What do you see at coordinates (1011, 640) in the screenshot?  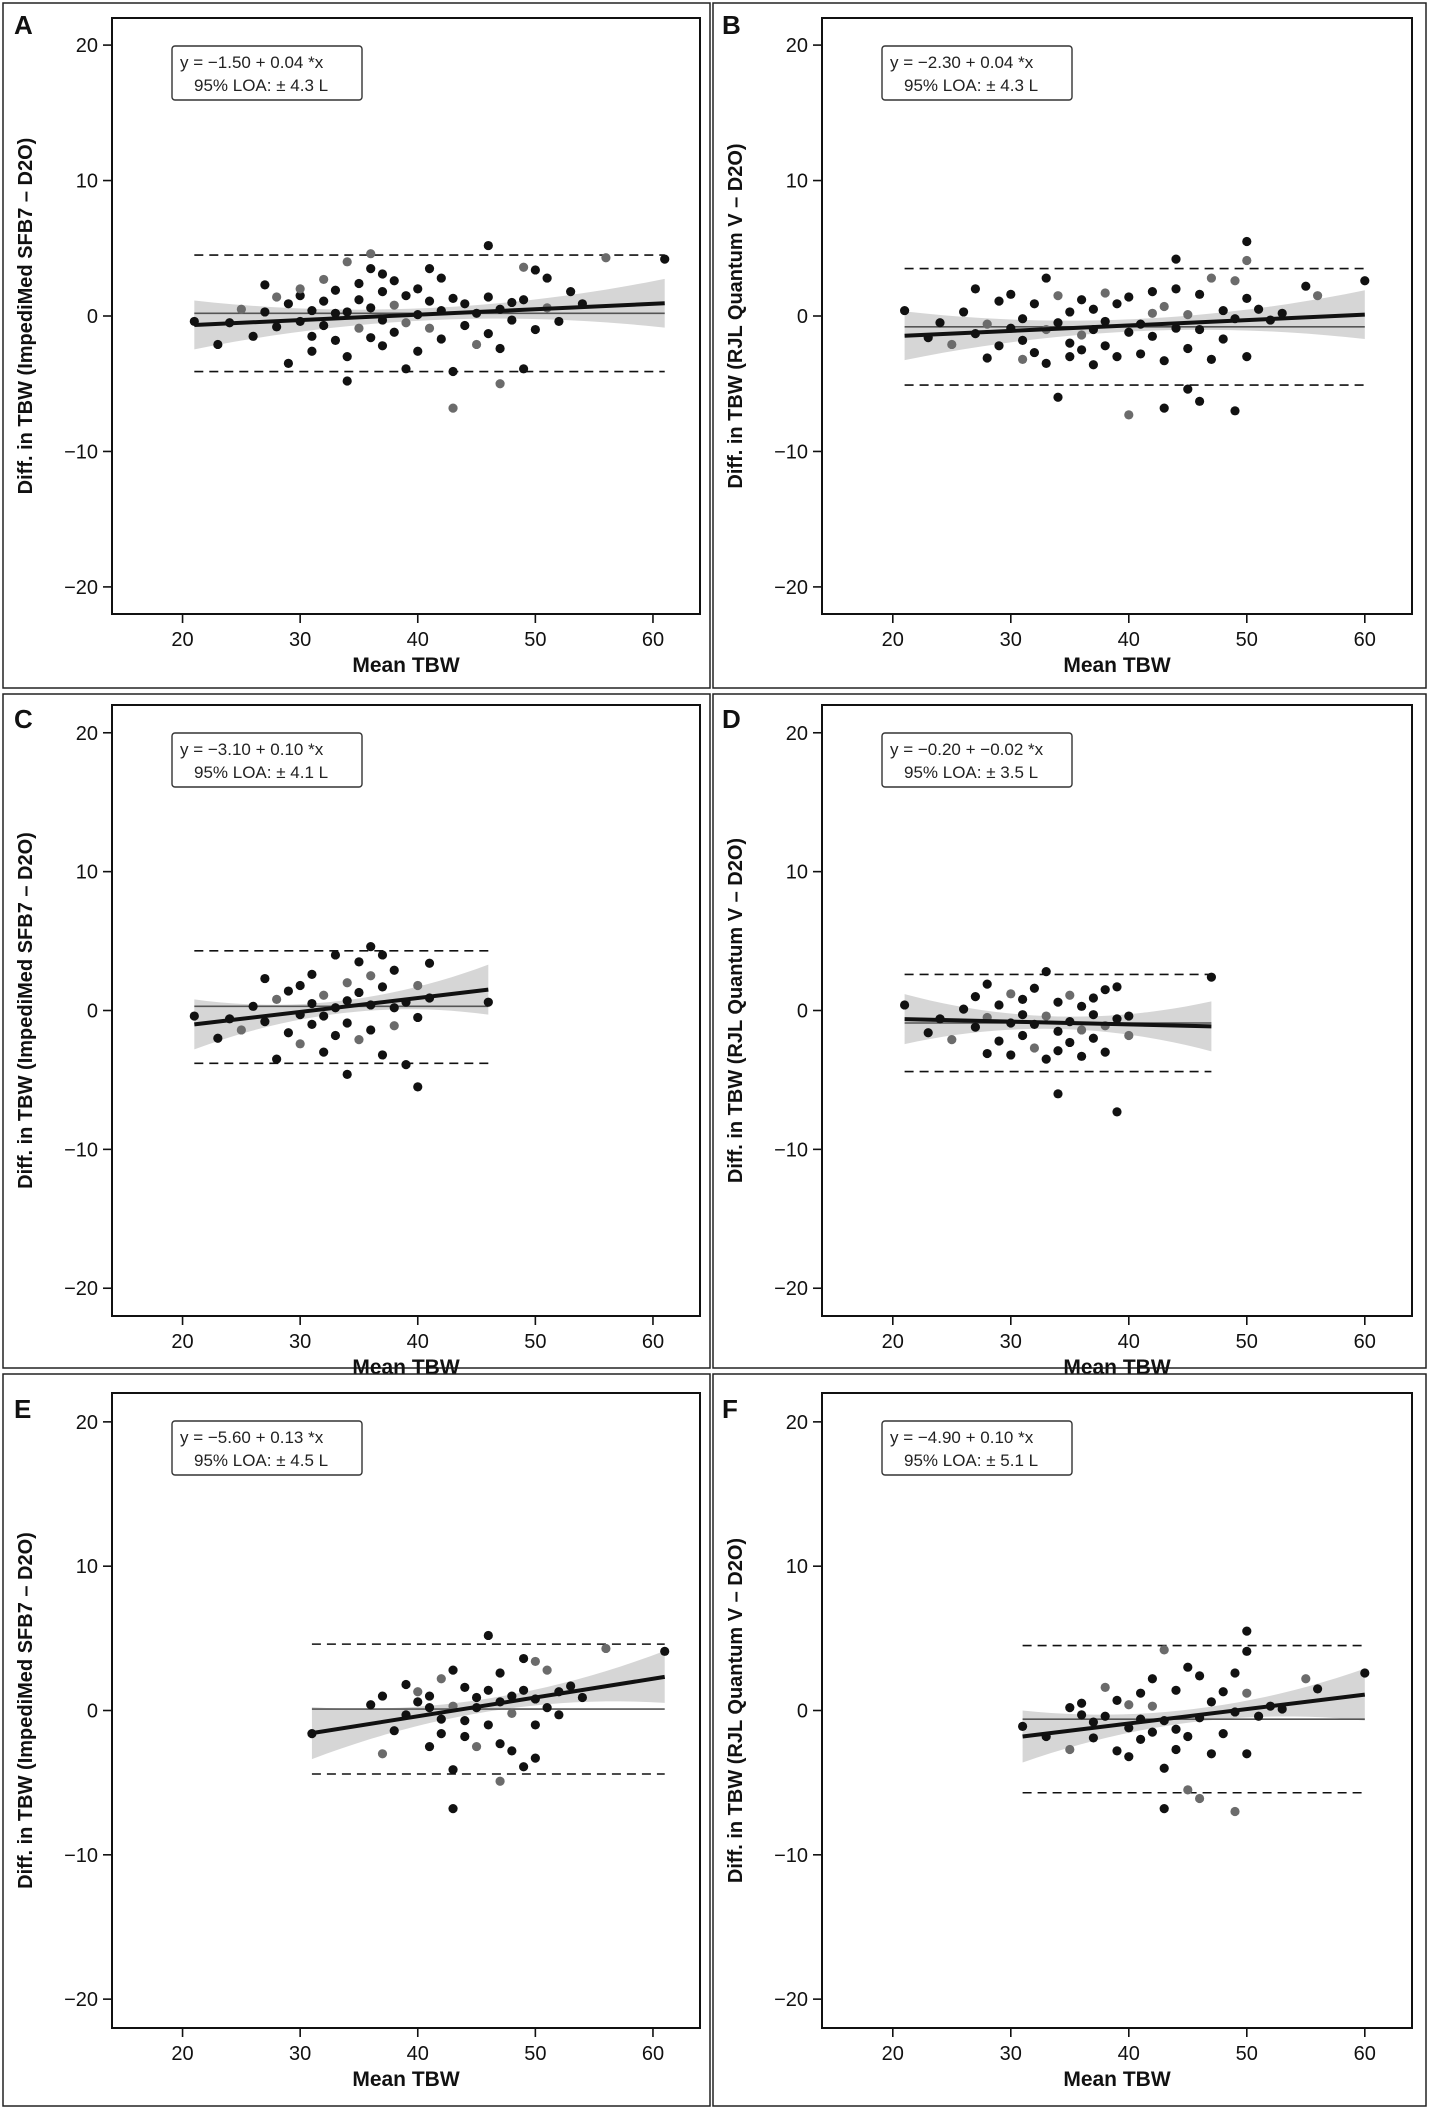 I see `x-tick-label: 30` at bounding box center [1011, 640].